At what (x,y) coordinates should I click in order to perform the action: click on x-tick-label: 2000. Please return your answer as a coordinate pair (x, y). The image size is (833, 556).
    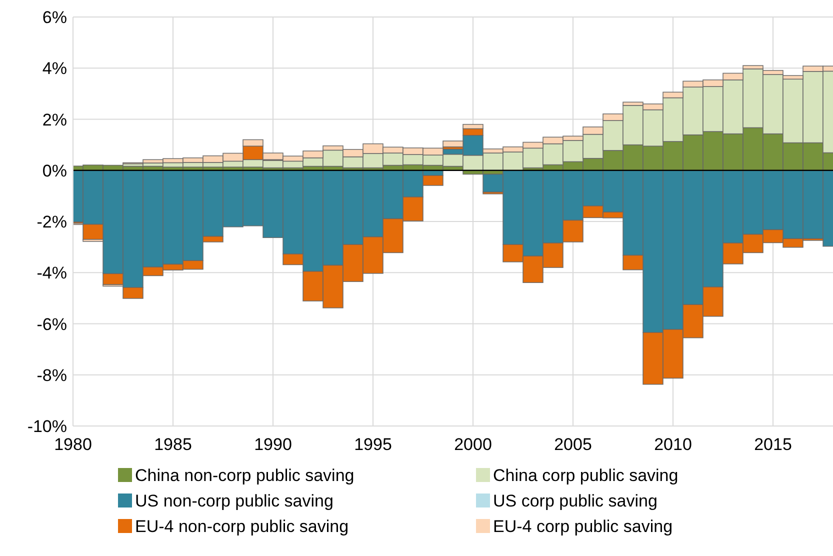
    Looking at the image, I should click on (473, 444).